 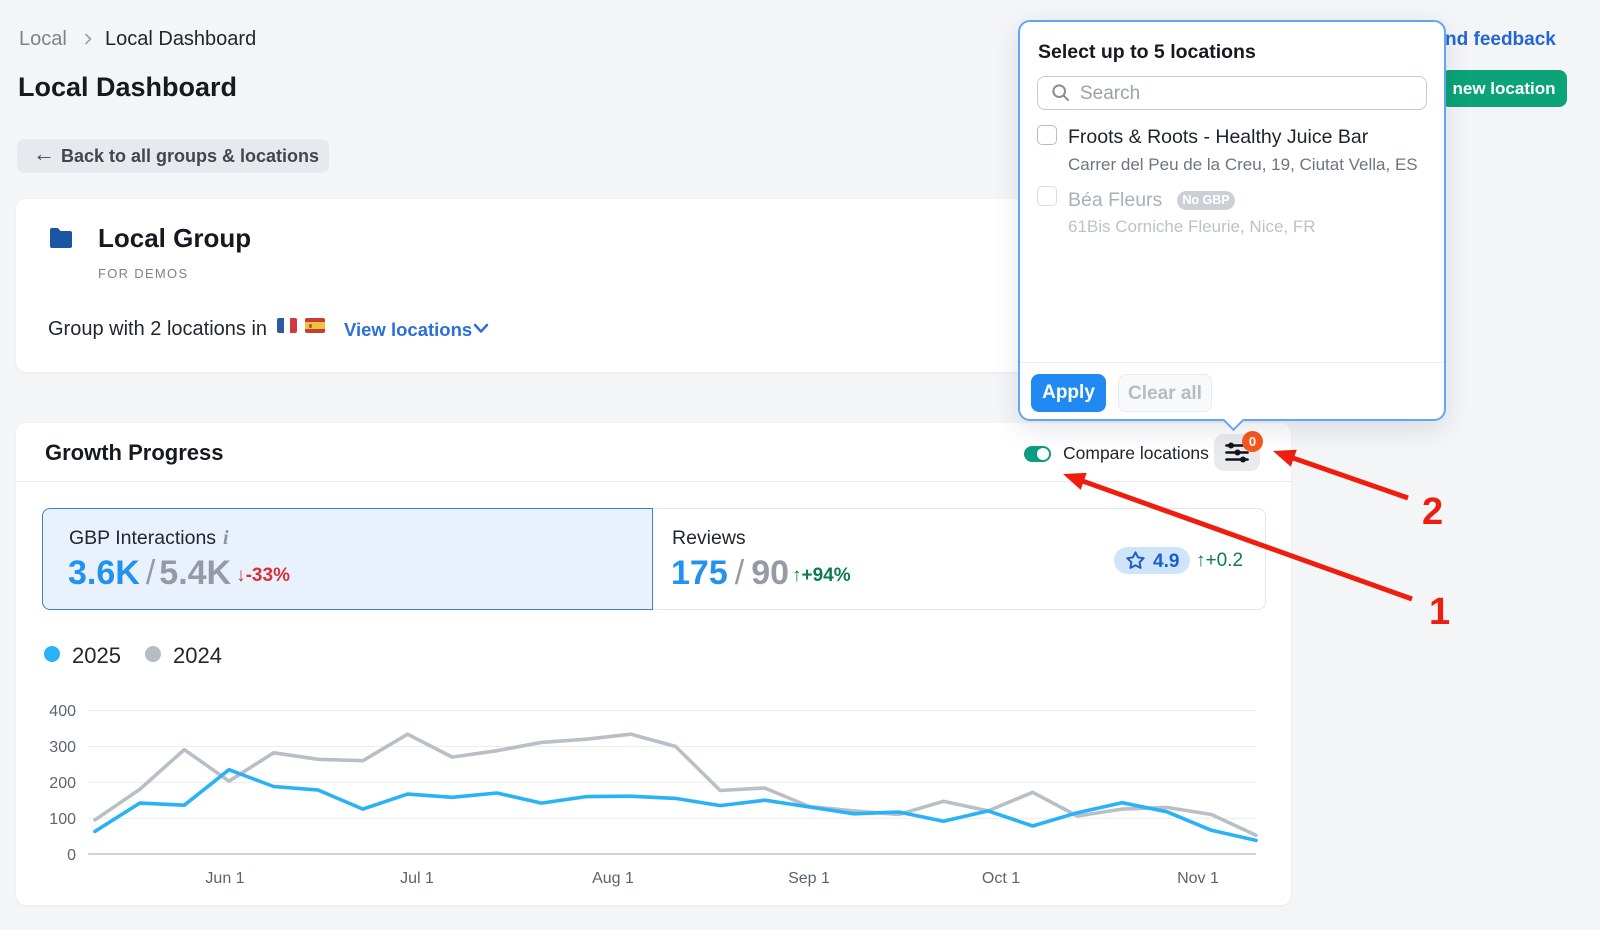 What do you see at coordinates (1439, 612) in the screenshot?
I see `svg-text: 1` at bounding box center [1439, 612].